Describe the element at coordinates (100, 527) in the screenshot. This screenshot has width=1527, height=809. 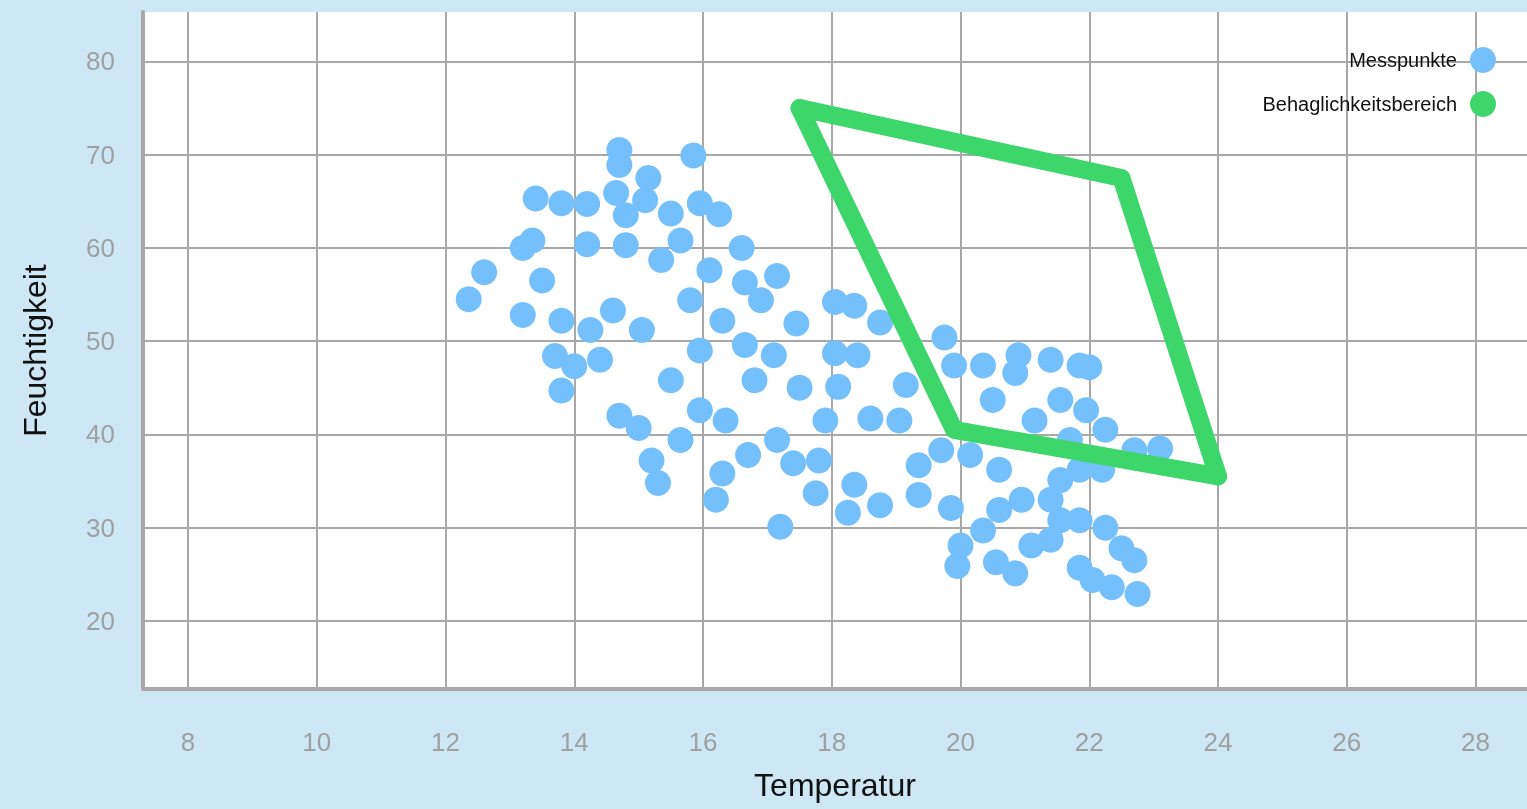
I see `y-tick-label: 30` at that location.